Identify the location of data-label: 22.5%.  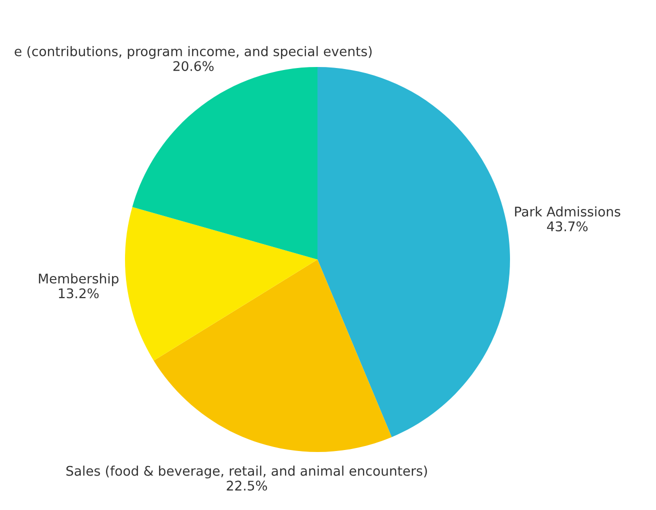
(247, 485).